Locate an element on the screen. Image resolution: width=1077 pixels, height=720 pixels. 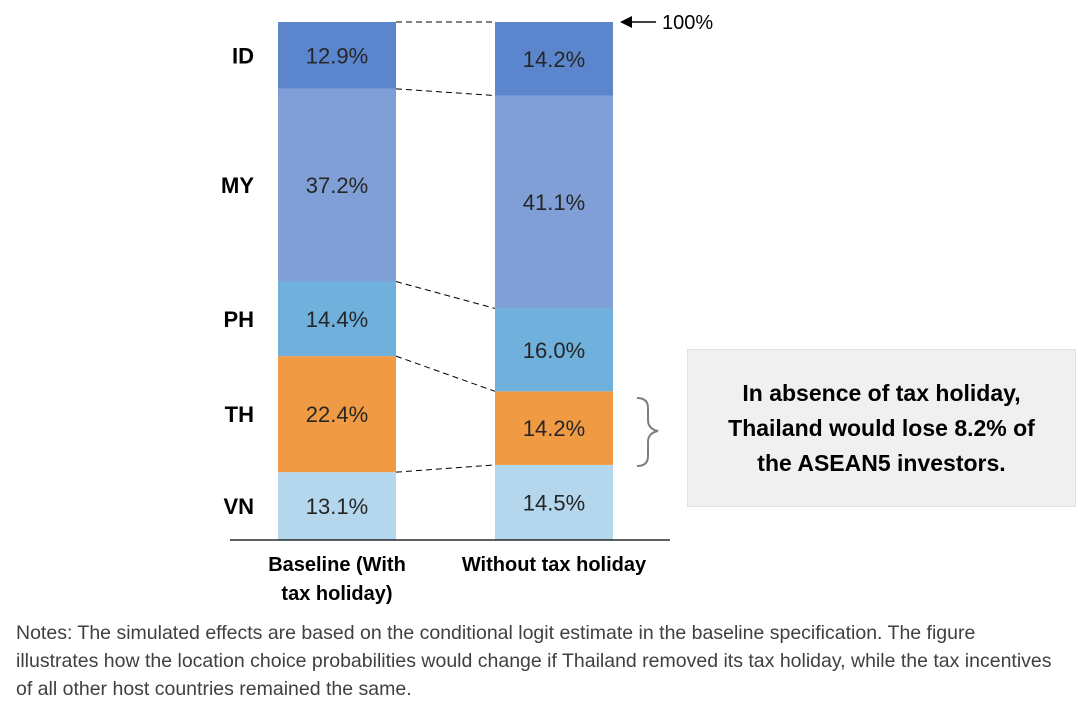
data-label: 14.4% is located at coordinates (337, 319).